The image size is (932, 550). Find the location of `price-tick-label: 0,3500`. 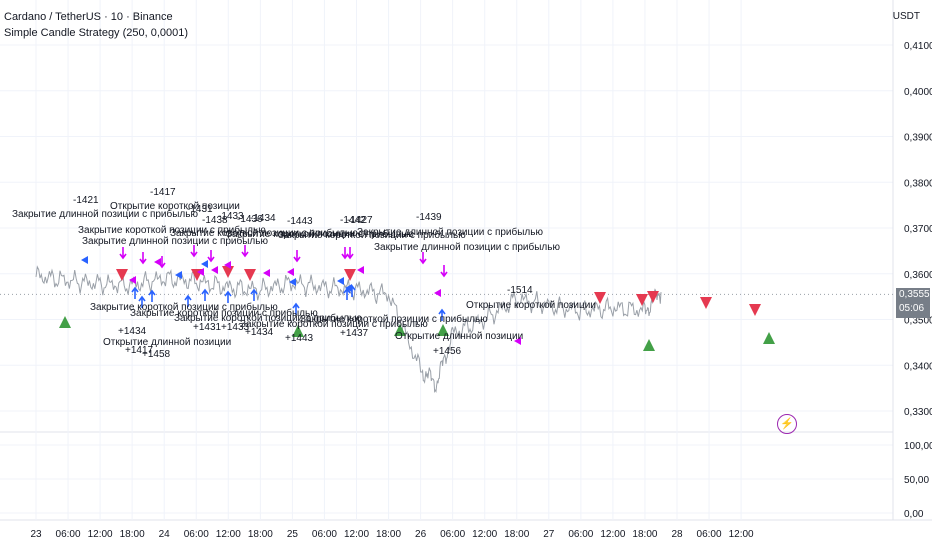

price-tick-label: 0,3500 is located at coordinates (918, 321).